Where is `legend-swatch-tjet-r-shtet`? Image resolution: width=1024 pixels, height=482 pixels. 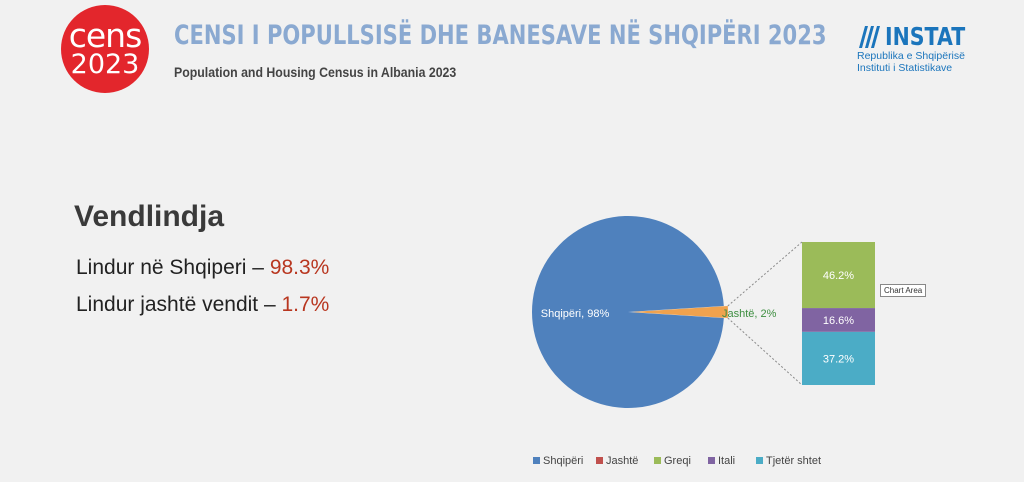
legend-swatch-tjet-r-shtet is located at coordinates (759, 460).